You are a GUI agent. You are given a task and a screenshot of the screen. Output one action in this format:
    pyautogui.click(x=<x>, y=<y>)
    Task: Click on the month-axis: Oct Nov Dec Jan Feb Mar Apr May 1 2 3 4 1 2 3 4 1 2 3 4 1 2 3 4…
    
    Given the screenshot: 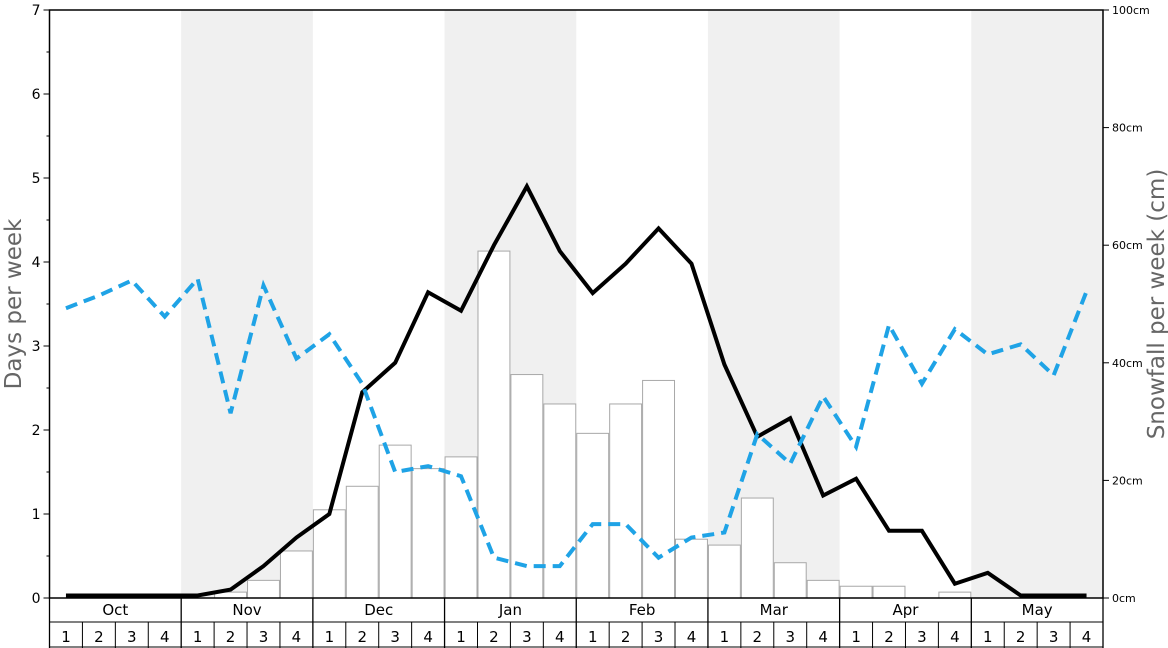 What is the action you would take?
    pyautogui.click(x=576, y=623)
    